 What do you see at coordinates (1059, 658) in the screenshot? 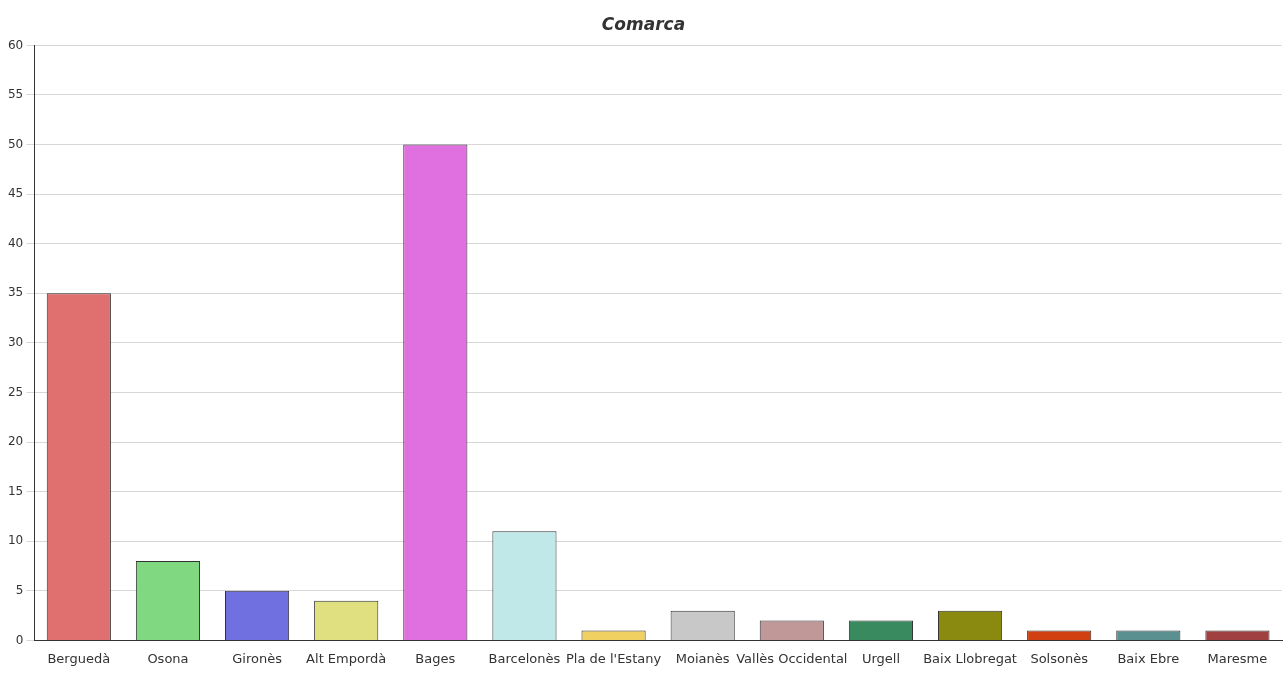
I see `x-tick-label: Solsonès` at bounding box center [1059, 658].